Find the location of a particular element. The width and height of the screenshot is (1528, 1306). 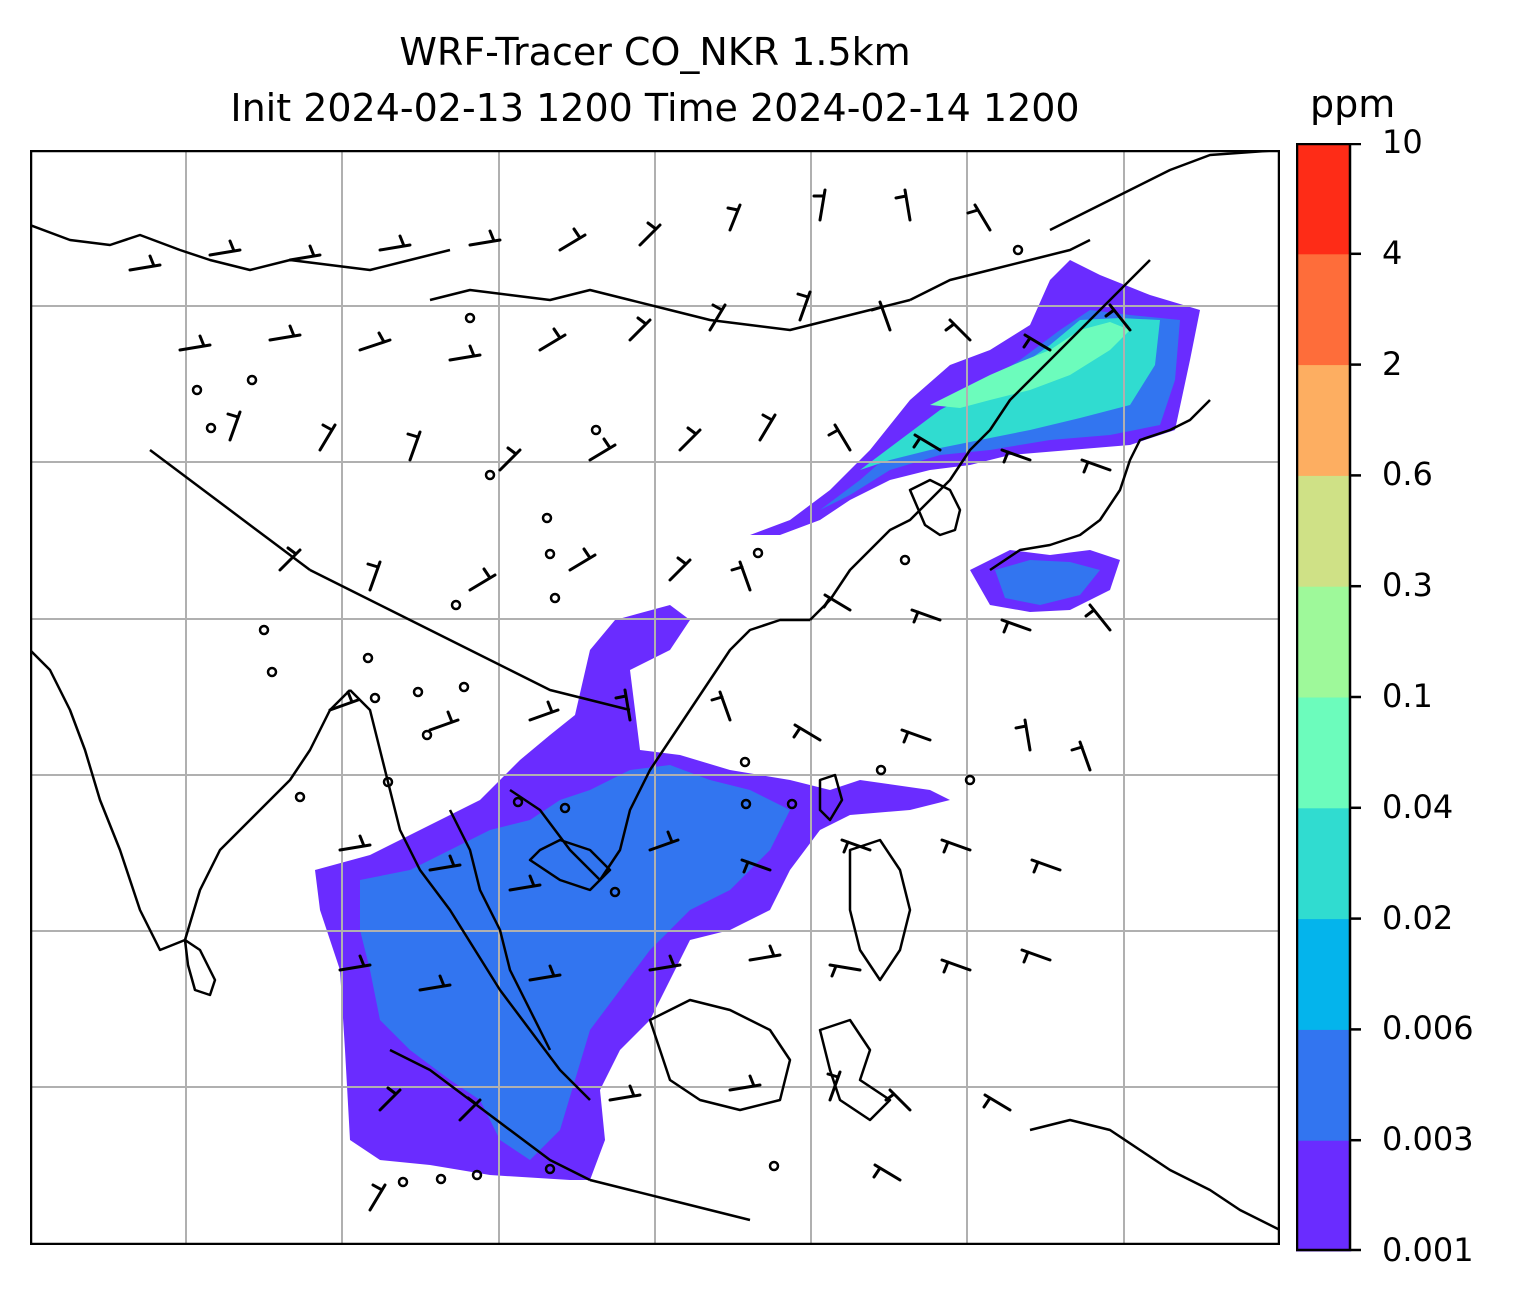

coastline-new-guinea is located at coordinates (1154, 1175).